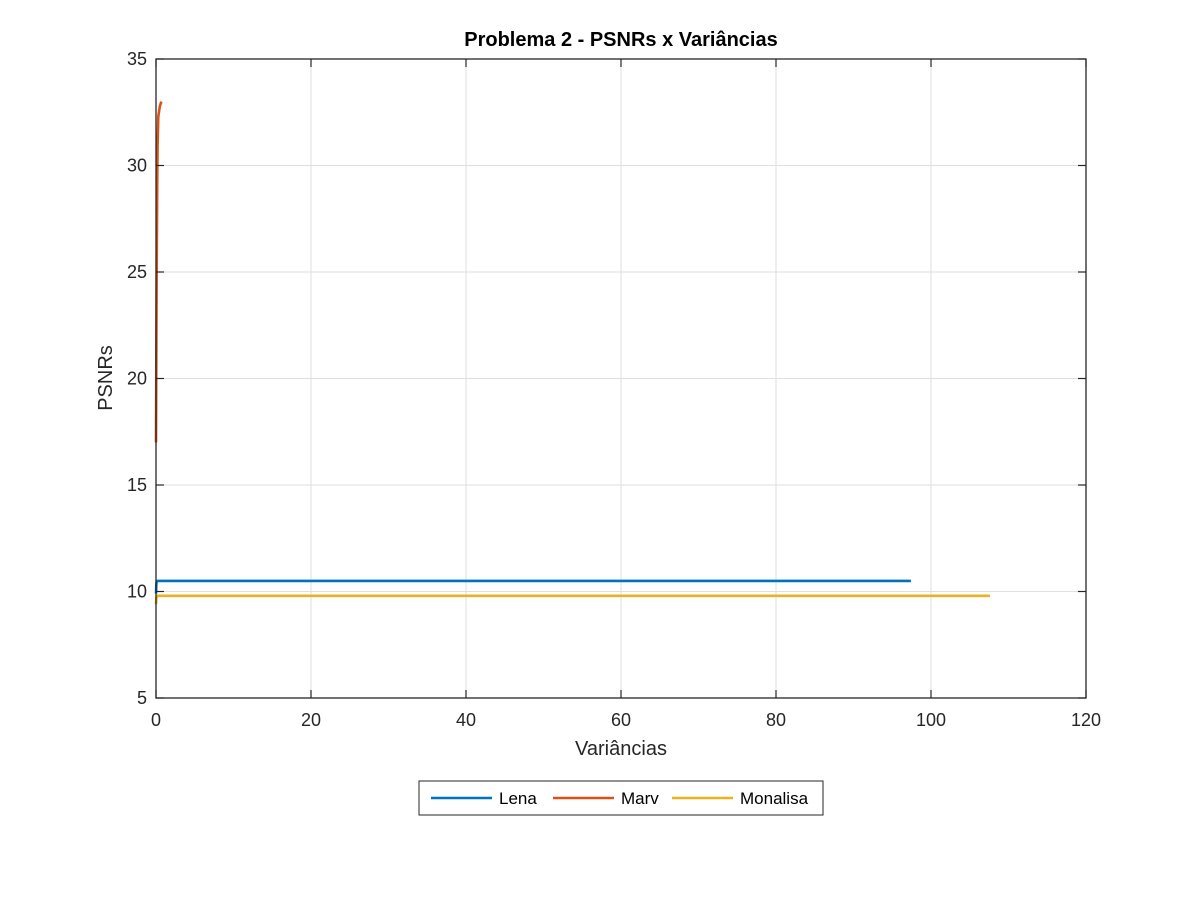 The image size is (1200, 900). I want to click on legend: Lena Marv Monalisa, so click(621, 798).